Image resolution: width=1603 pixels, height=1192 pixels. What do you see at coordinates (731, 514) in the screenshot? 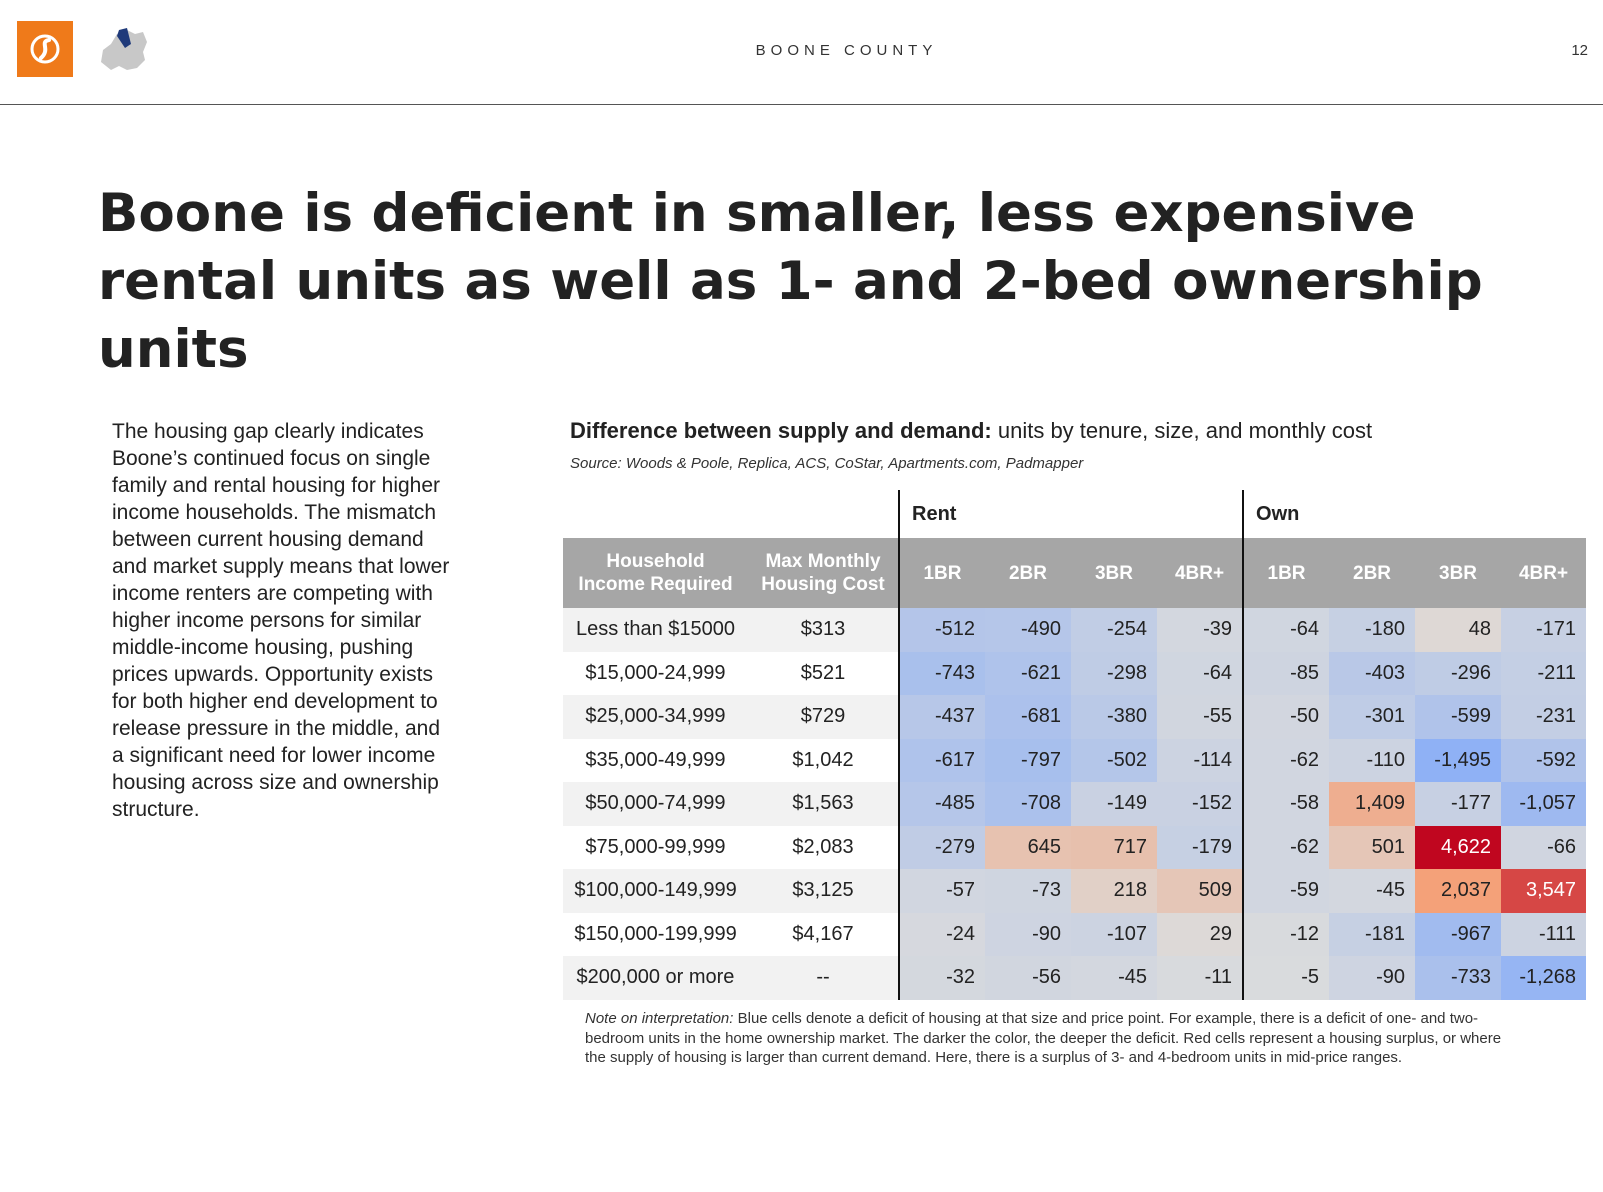
I see `group-spacer` at bounding box center [731, 514].